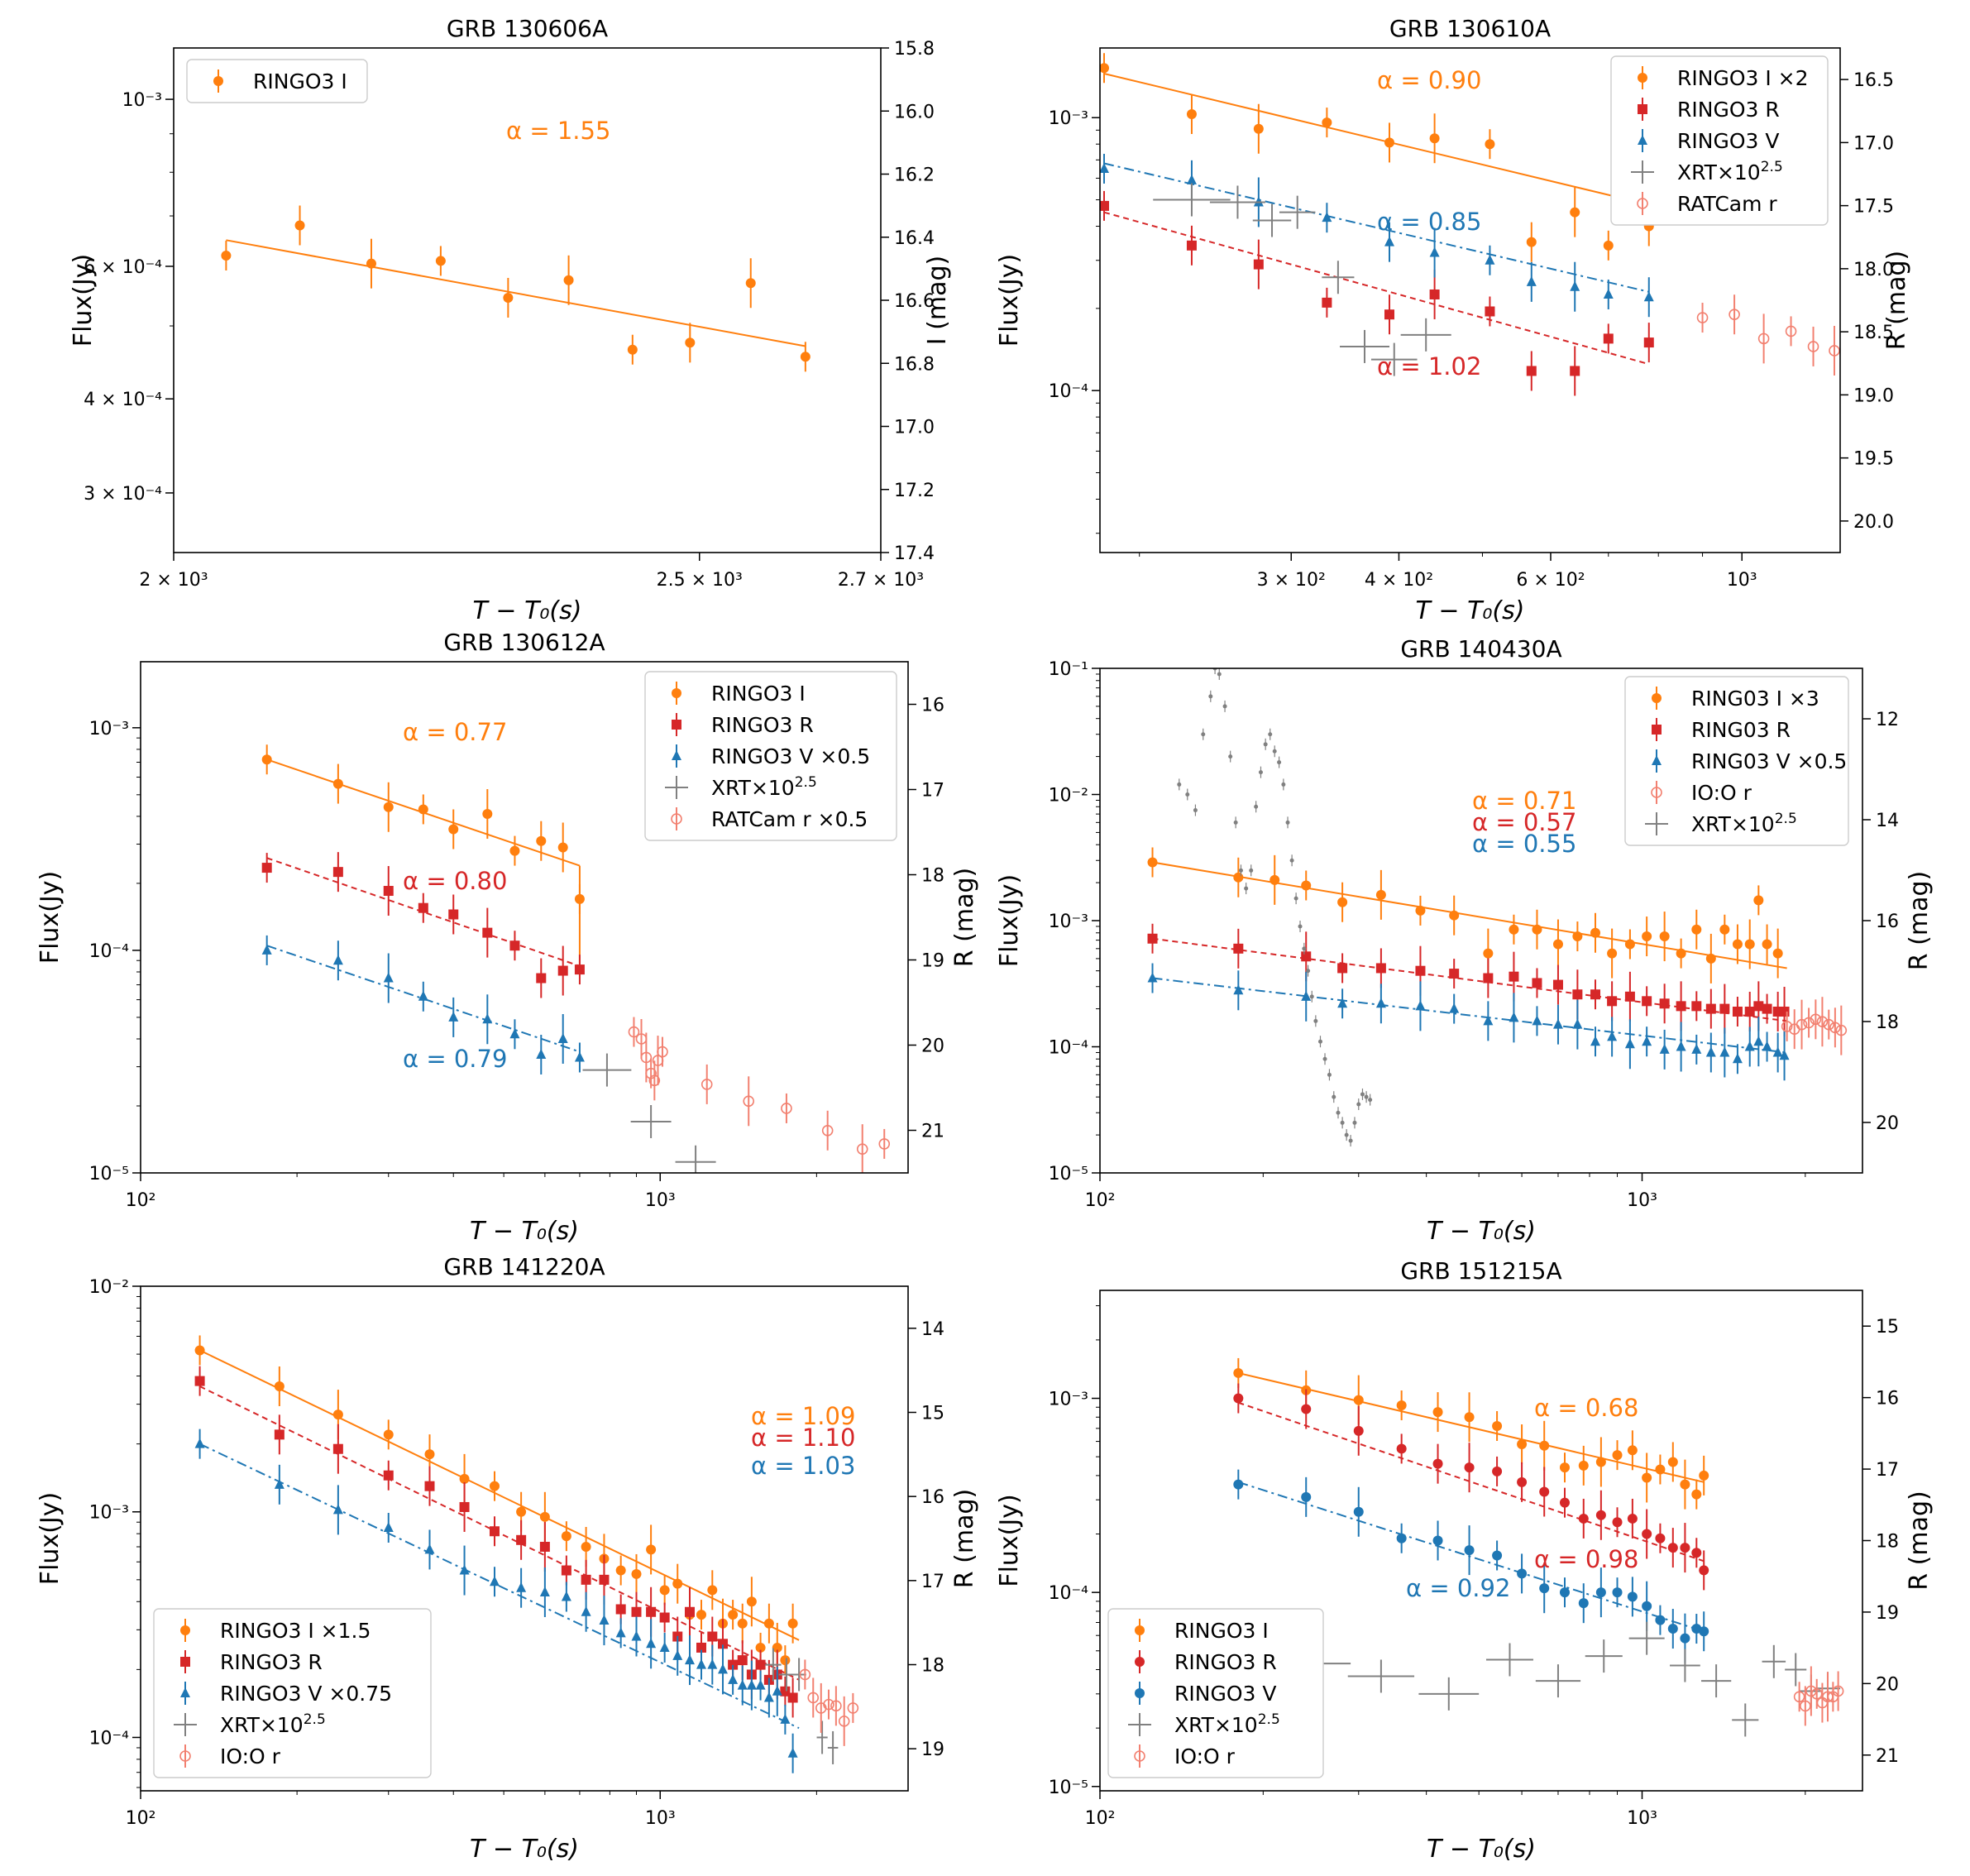  I want to click on y2-tick-label: 18, so click(1887, 1022).